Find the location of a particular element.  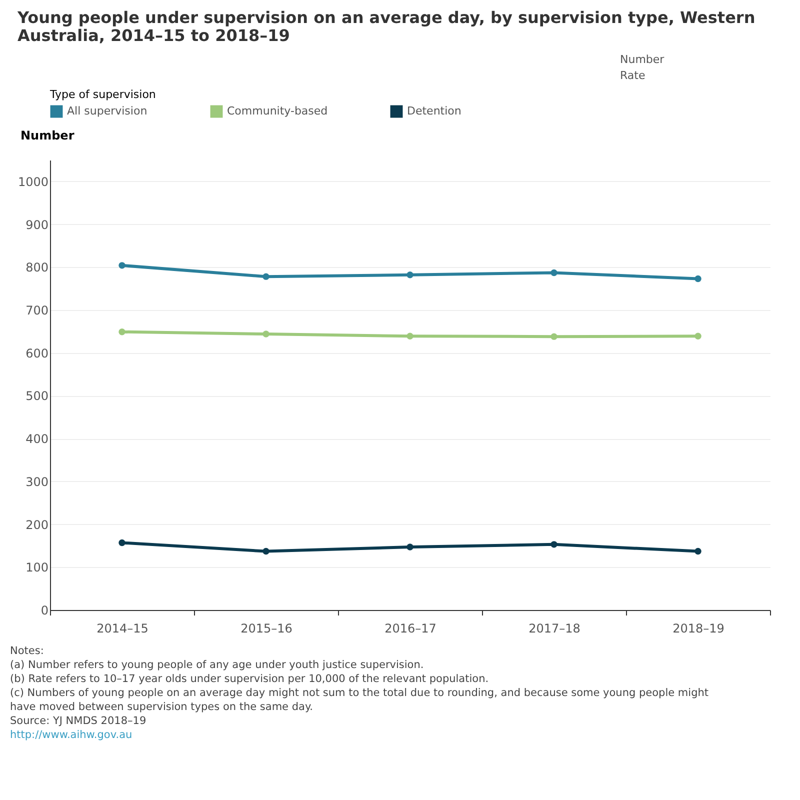

y-tick-label: 300 is located at coordinates (37, 481).